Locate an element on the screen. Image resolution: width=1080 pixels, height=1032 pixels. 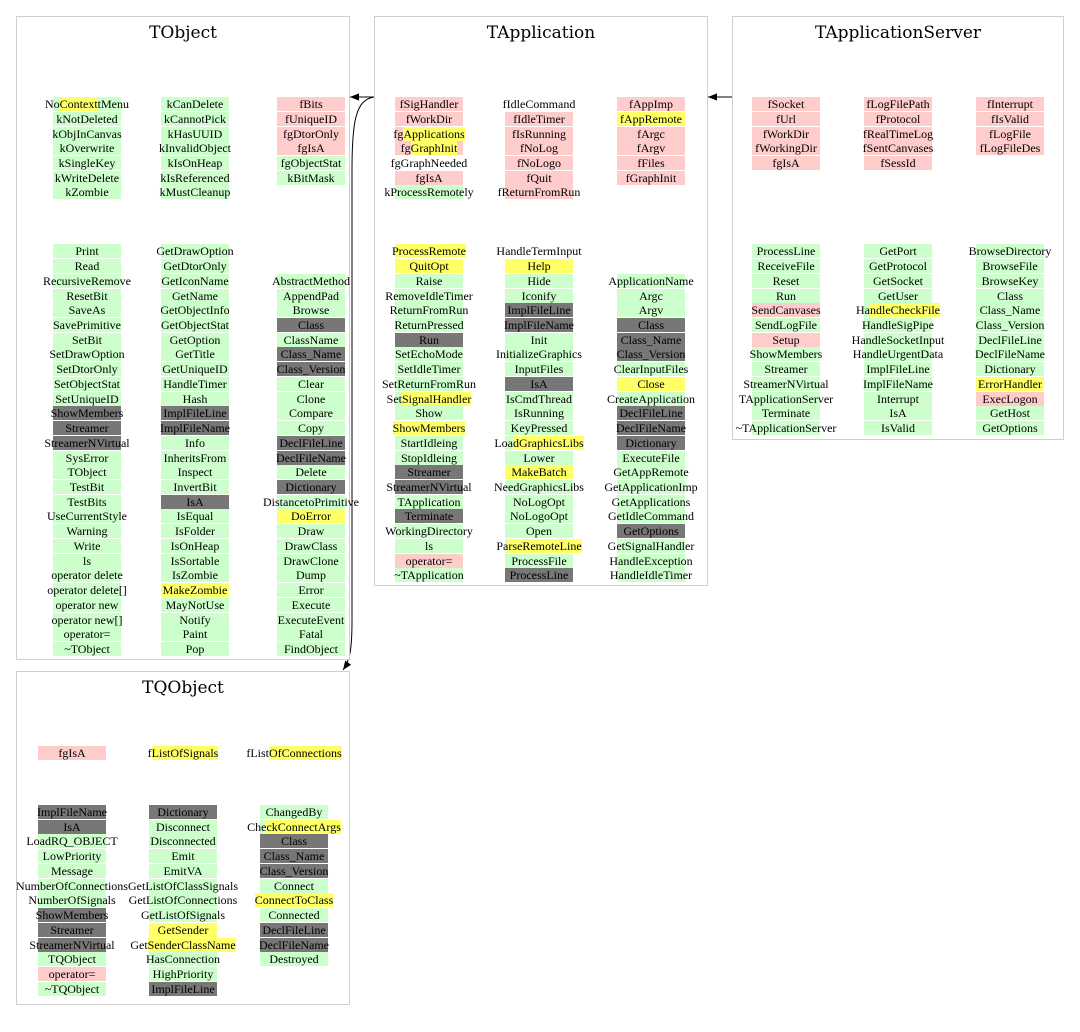
member-label: fWorkDir is located at coordinates (429, 118).